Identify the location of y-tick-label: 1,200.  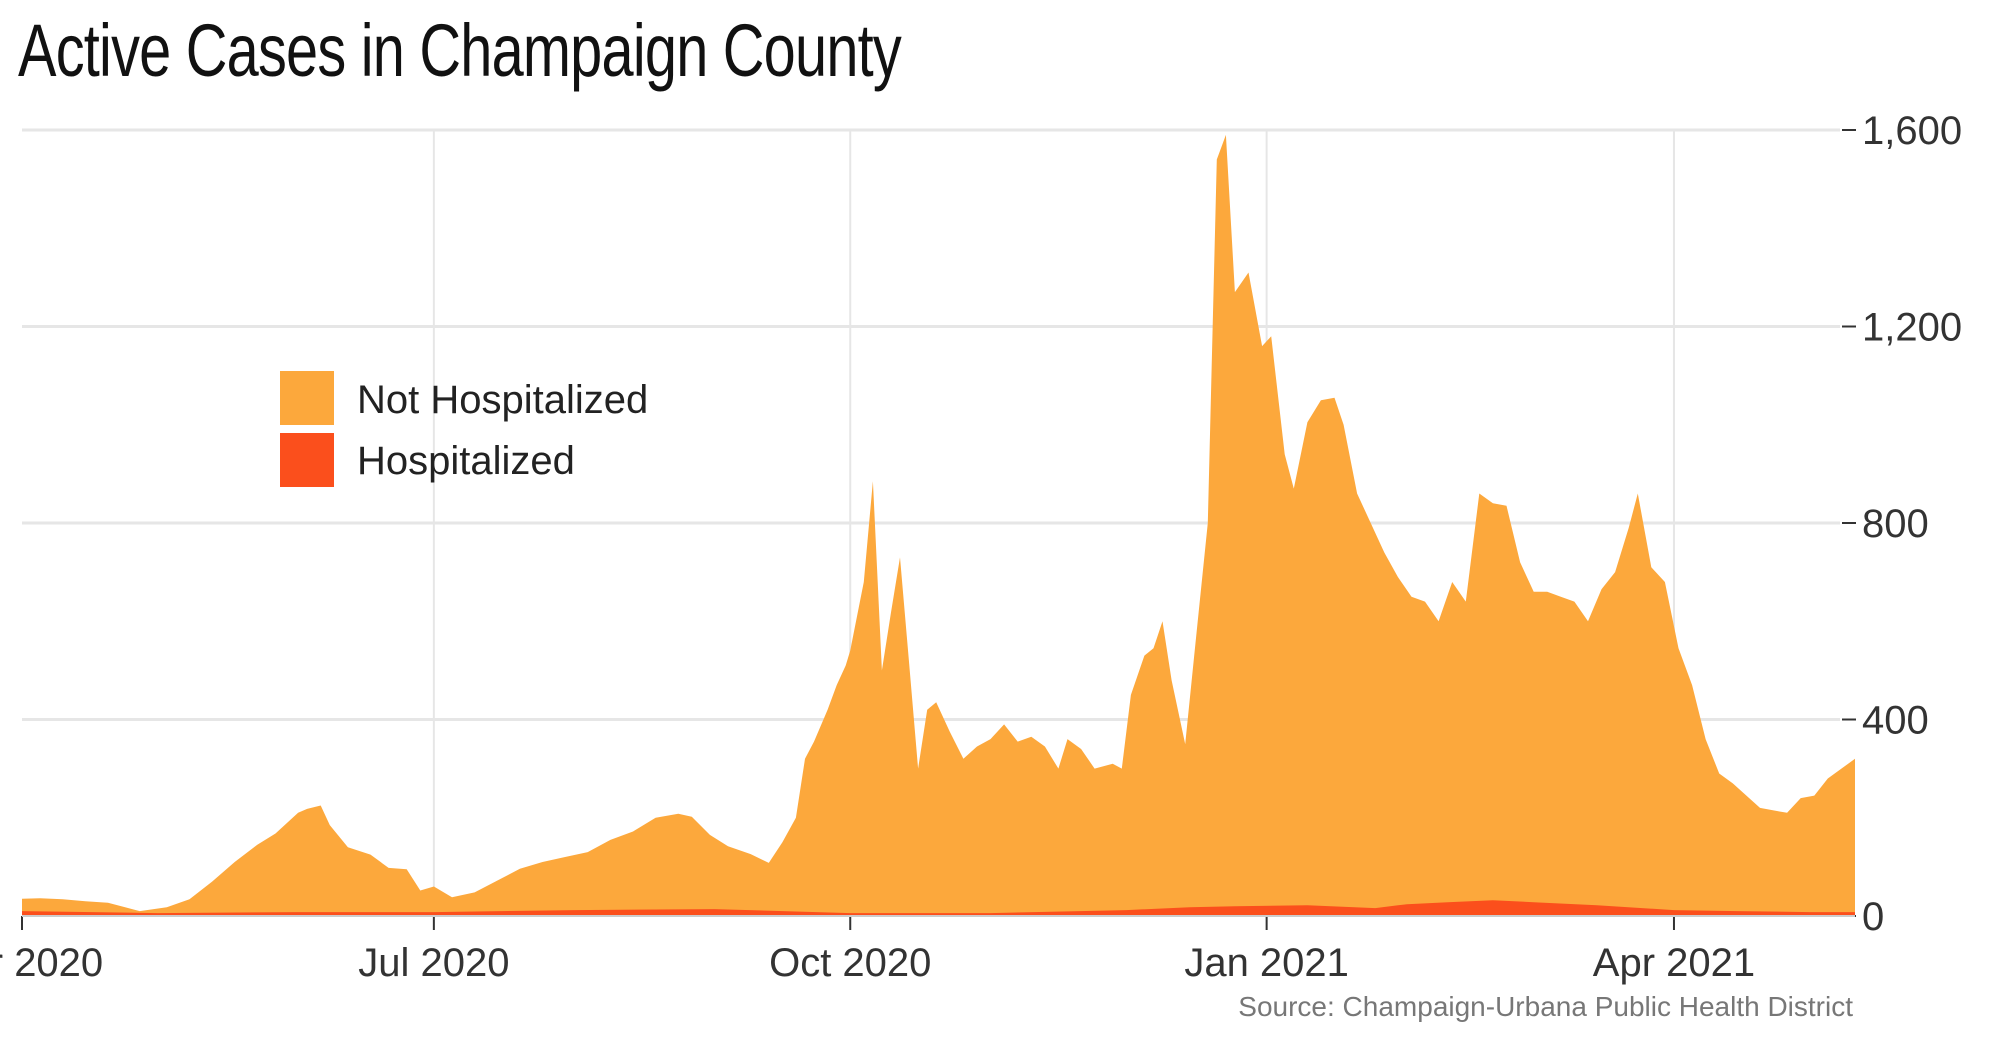
(1912, 328).